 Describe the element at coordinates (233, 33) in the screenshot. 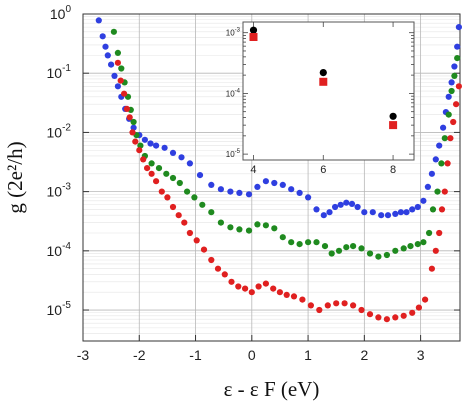

I see `inset-y-tick-label: 10⁻³` at that location.